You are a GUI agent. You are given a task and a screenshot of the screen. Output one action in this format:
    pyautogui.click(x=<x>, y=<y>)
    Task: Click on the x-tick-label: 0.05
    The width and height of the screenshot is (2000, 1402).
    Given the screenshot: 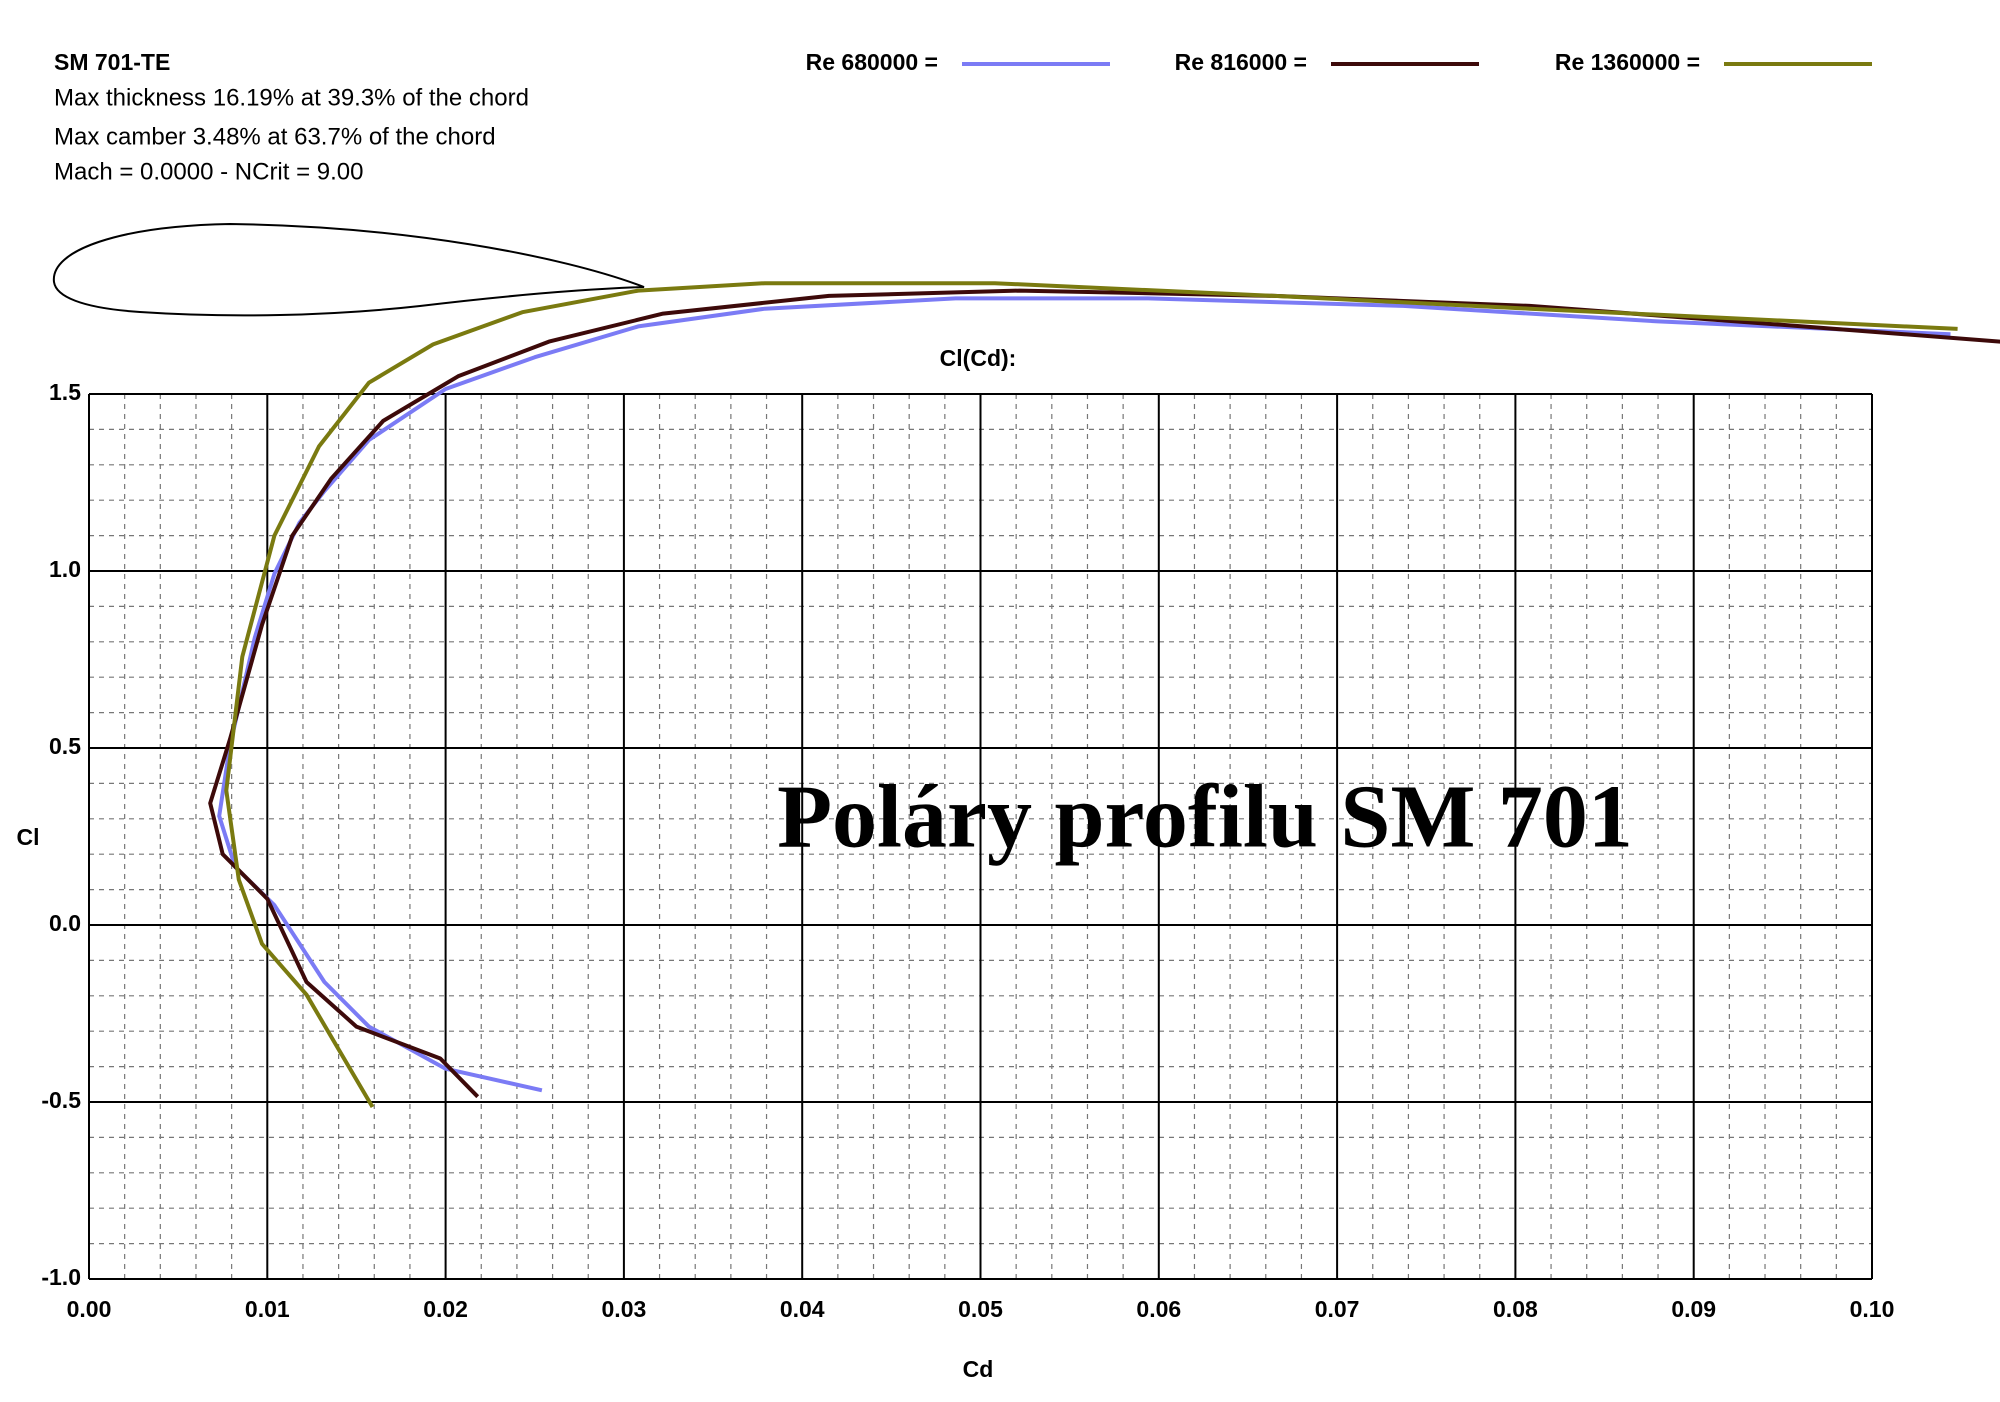 What is the action you would take?
    pyautogui.click(x=980, y=1309)
    